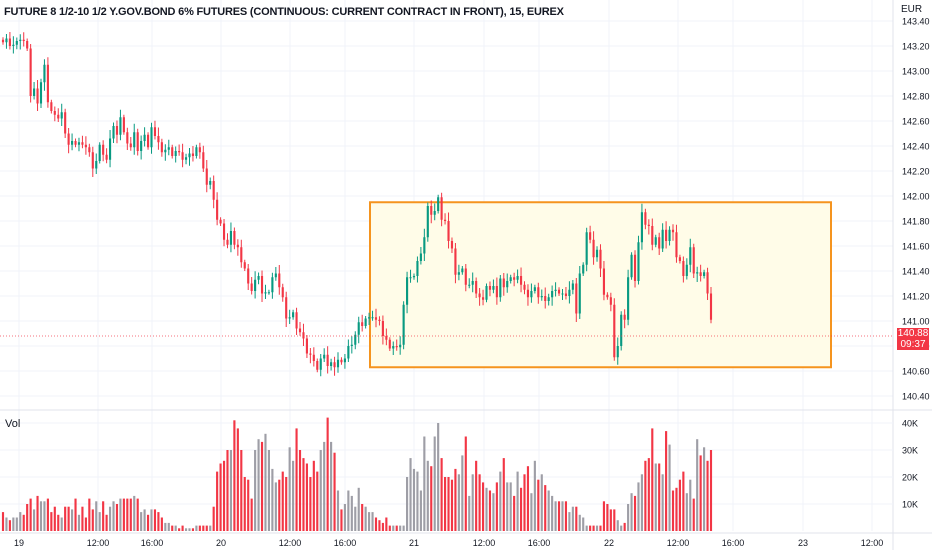 The height and width of the screenshot is (550, 932). What do you see at coordinates (916, 122) in the screenshot?
I see `price-tick-label: 142.60` at bounding box center [916, 122].